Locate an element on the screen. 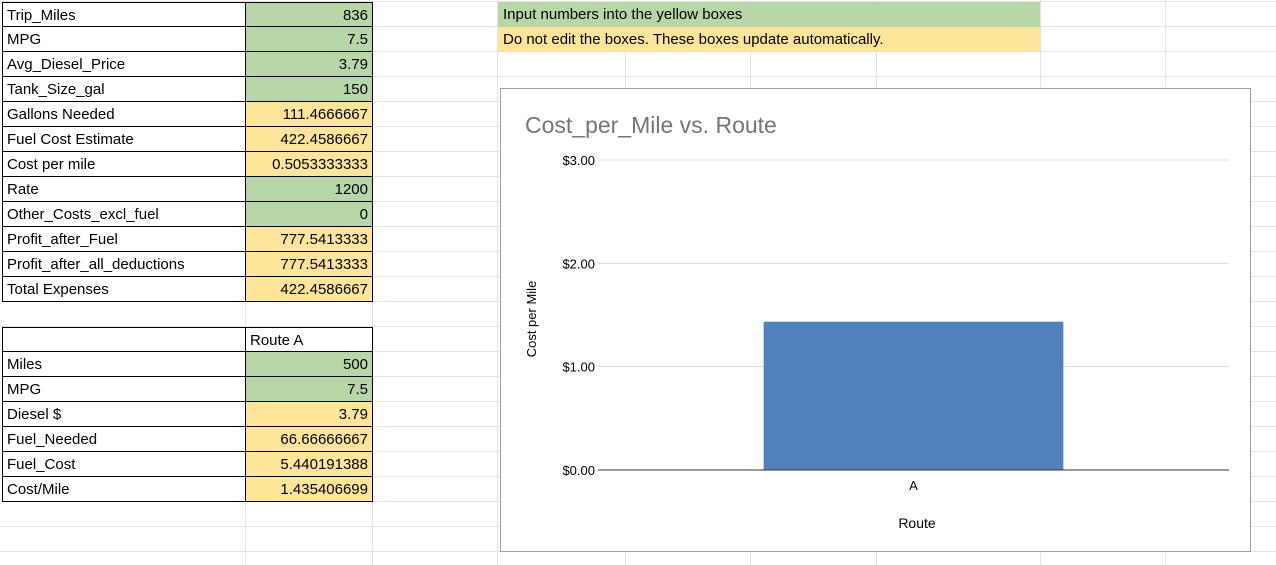  row-value: 0 is located at coordinates (309, 214).